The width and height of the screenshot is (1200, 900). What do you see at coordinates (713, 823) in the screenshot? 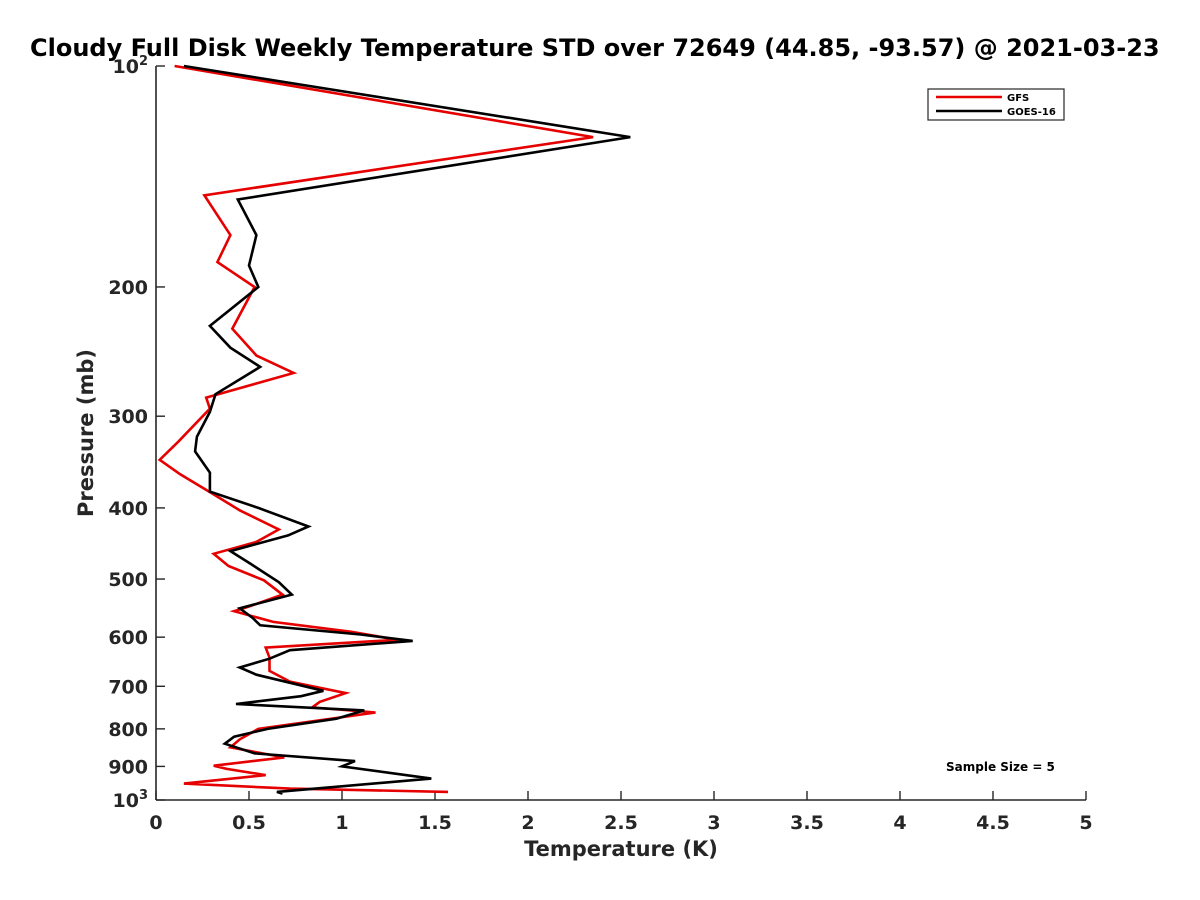
I see `x-tick-label: 3` at bounding box center [713, 823].